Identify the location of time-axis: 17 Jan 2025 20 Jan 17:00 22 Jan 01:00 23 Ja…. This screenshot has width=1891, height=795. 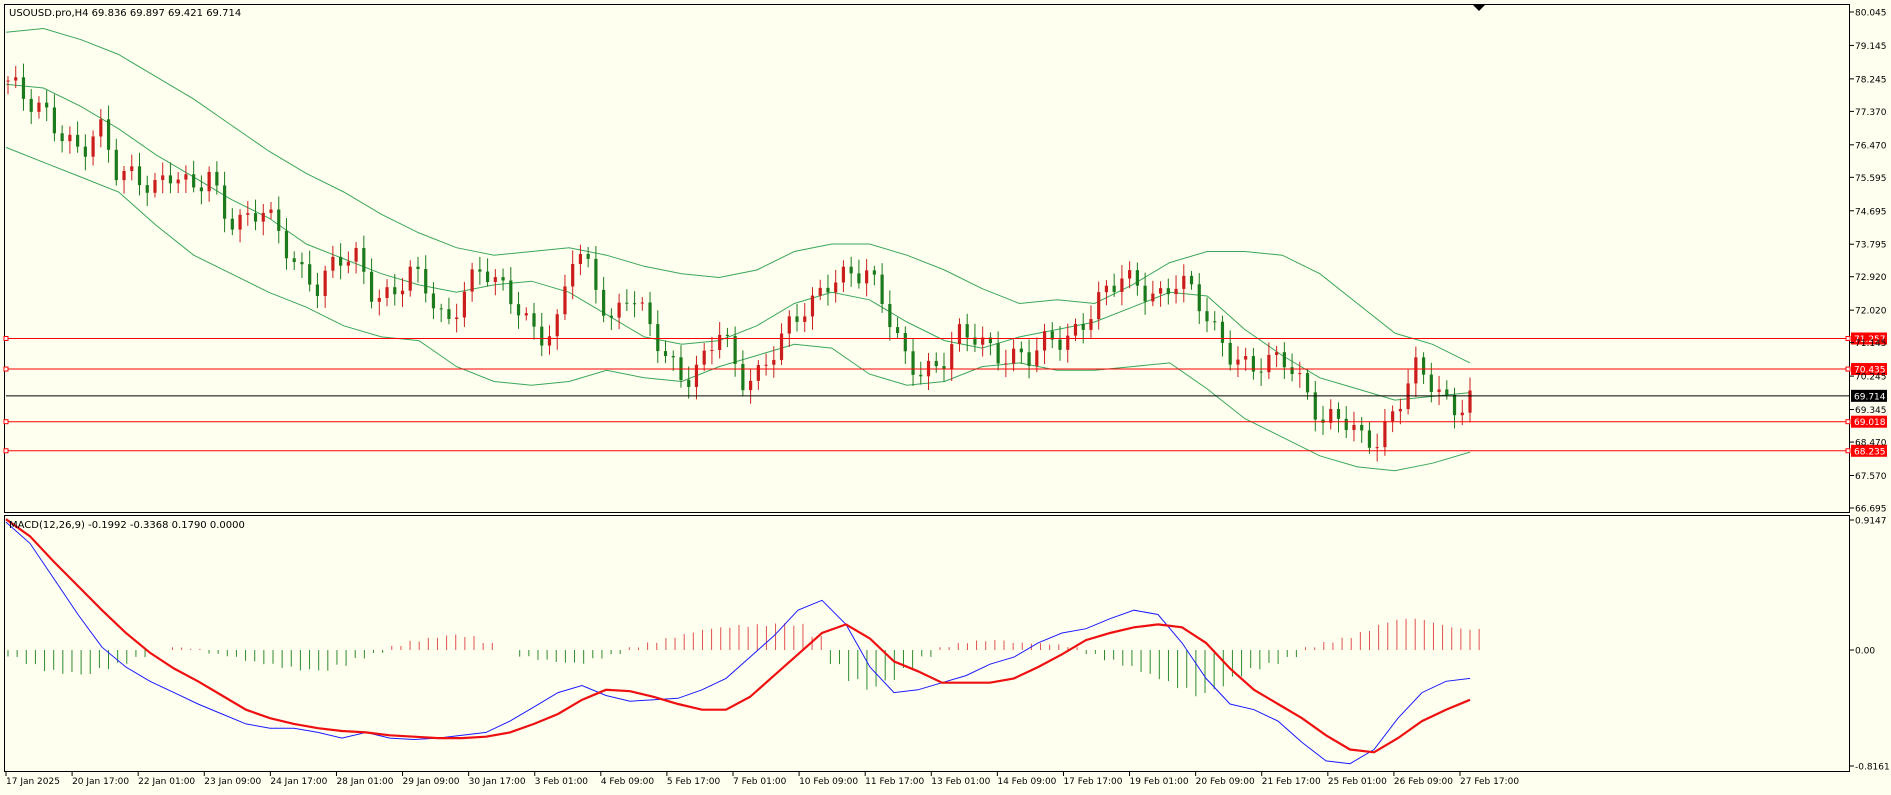
(762, 779).